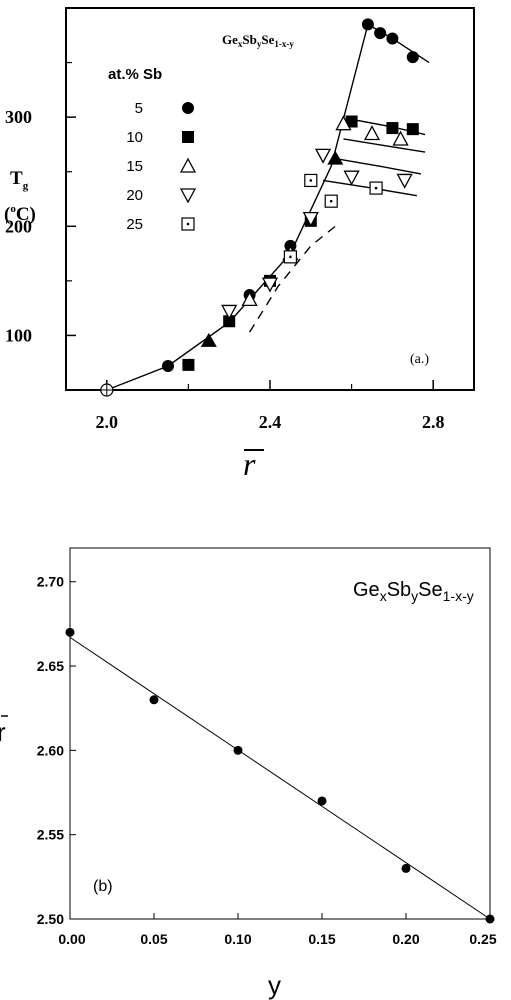  Describe the element at coordinates (135, 74) in the screenshot. I see `legend-title: at.% Sb` at that location.